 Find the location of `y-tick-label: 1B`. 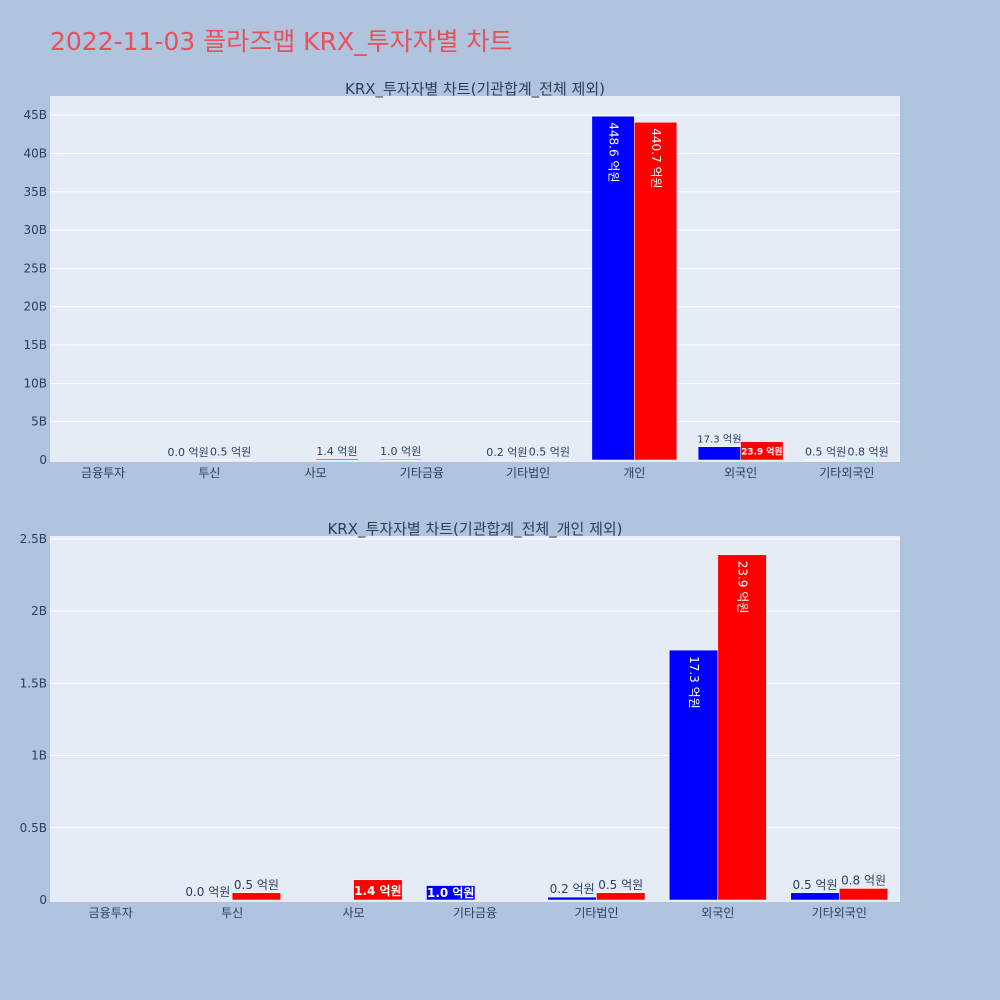

y-tick-label: 1B is located at coordinates (39, 756).